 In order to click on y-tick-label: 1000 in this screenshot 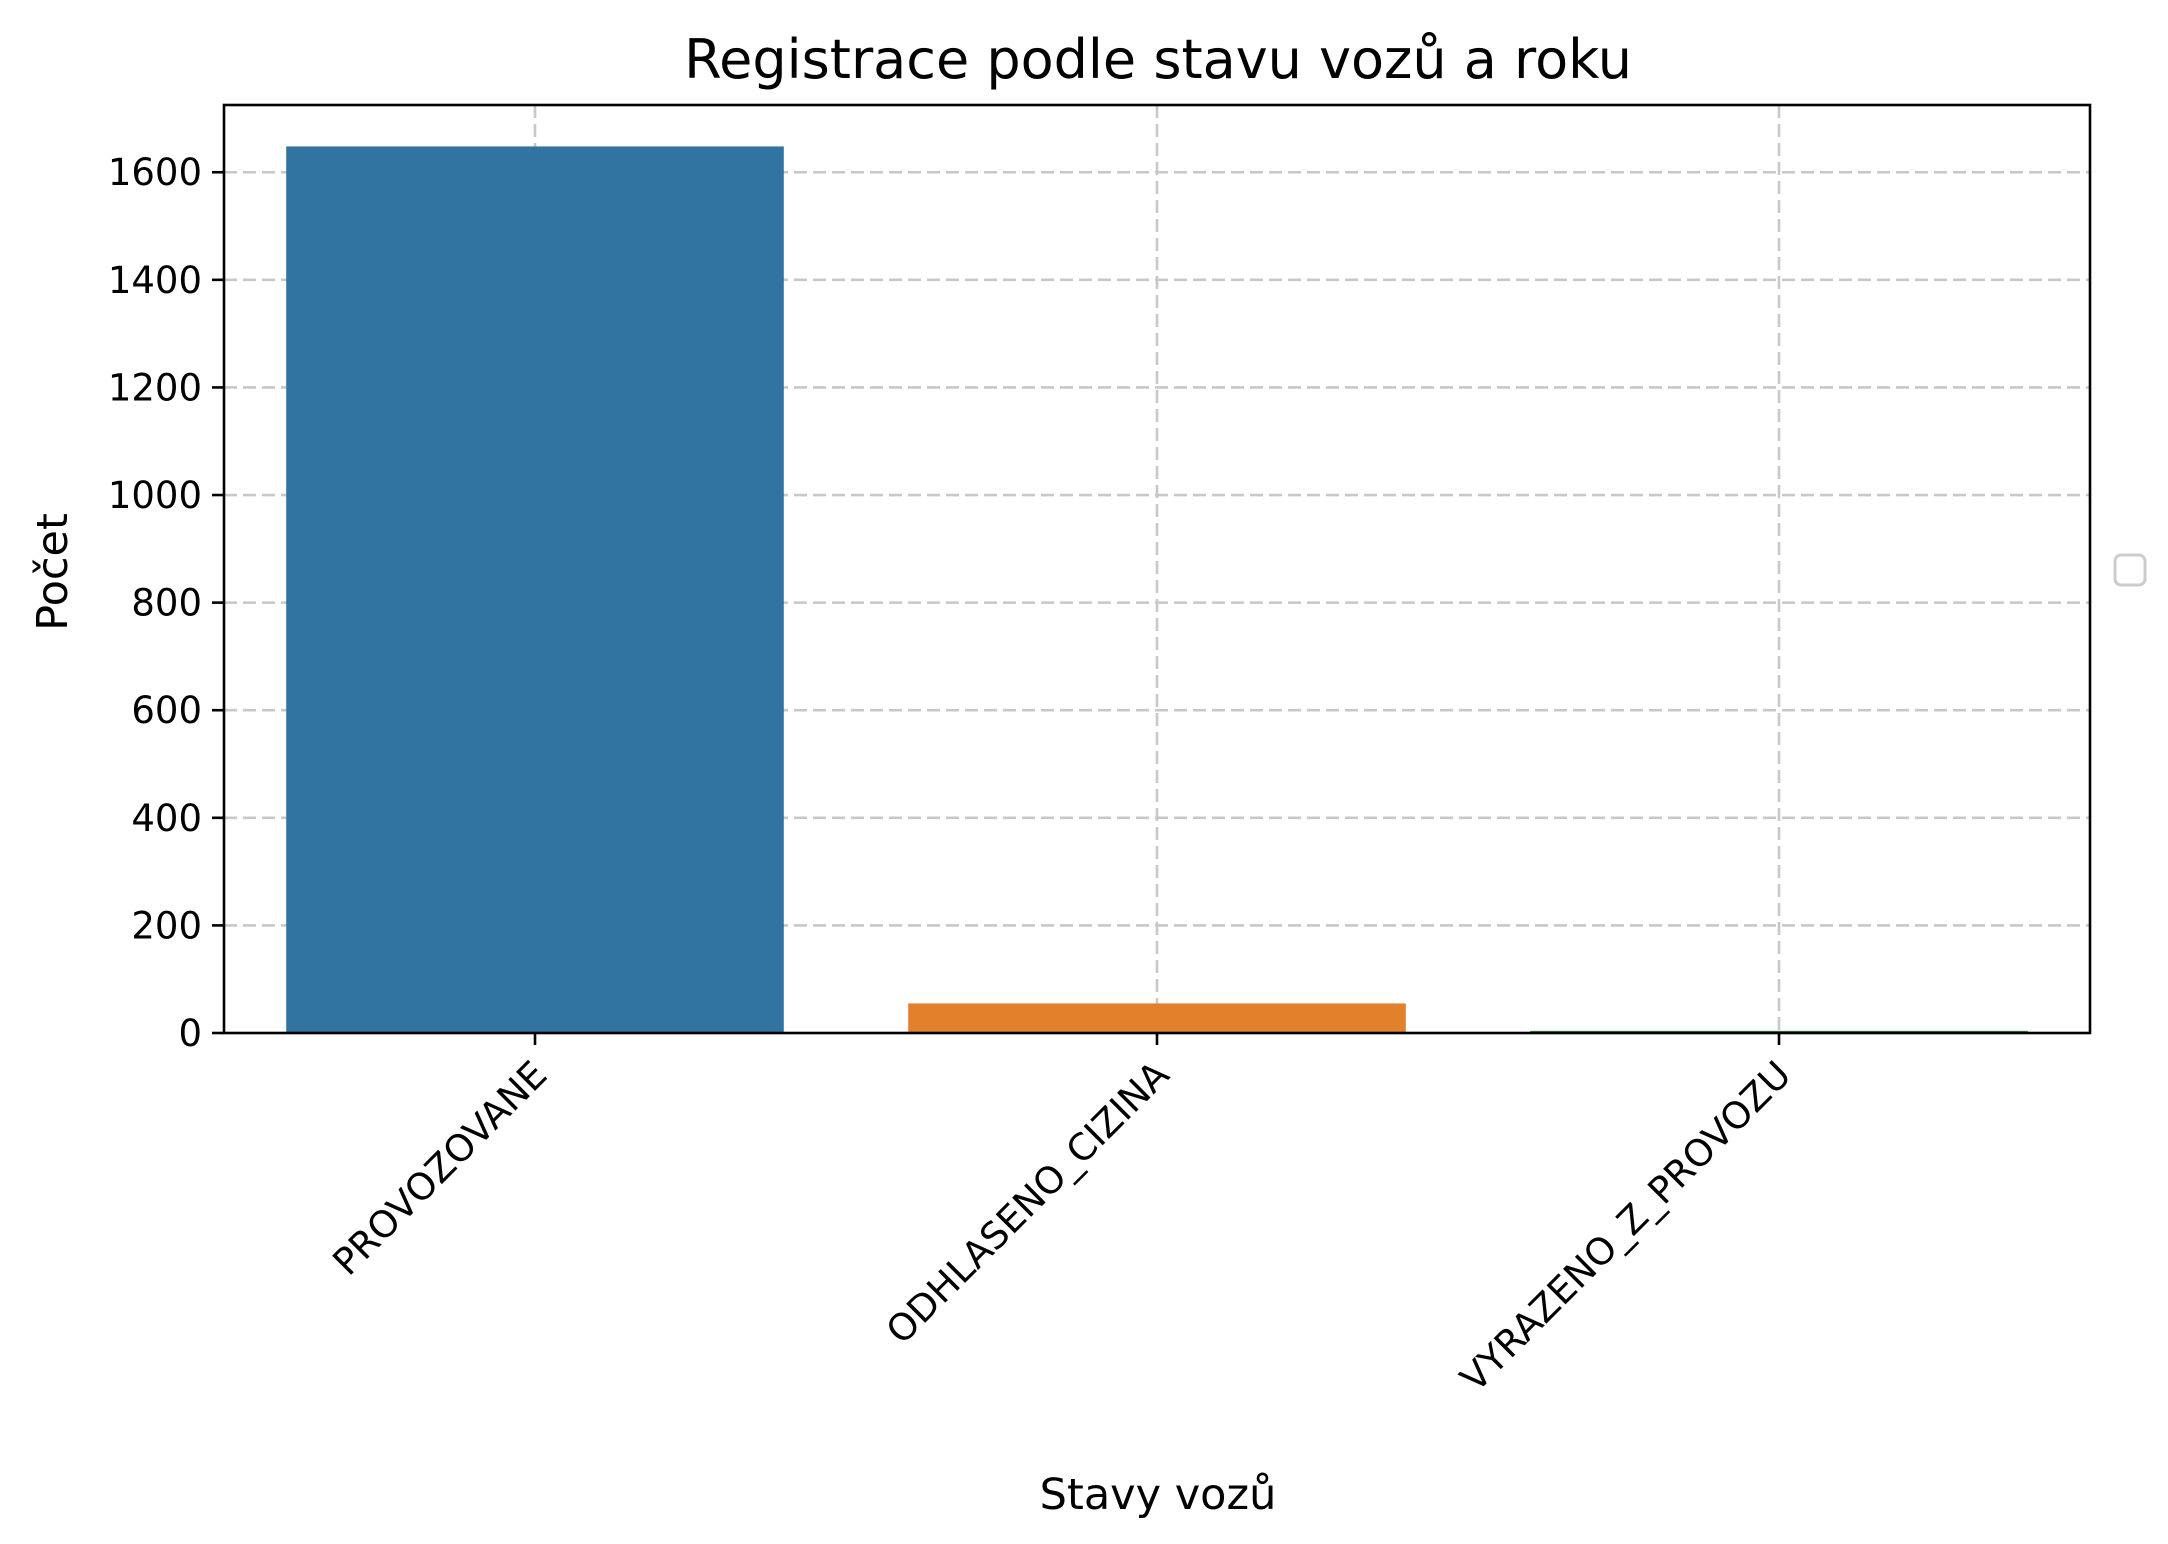, I will do `click(155, 495)`.